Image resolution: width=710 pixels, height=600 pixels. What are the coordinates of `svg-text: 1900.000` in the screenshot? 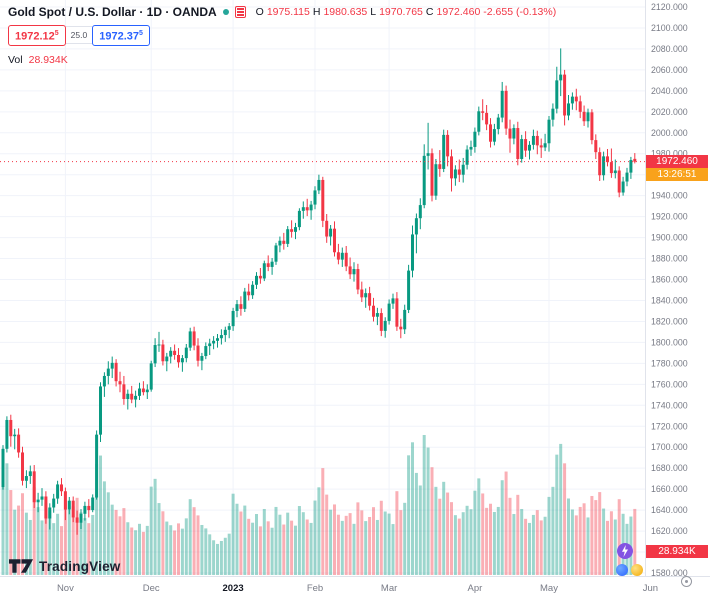 It's located at (669, 238).